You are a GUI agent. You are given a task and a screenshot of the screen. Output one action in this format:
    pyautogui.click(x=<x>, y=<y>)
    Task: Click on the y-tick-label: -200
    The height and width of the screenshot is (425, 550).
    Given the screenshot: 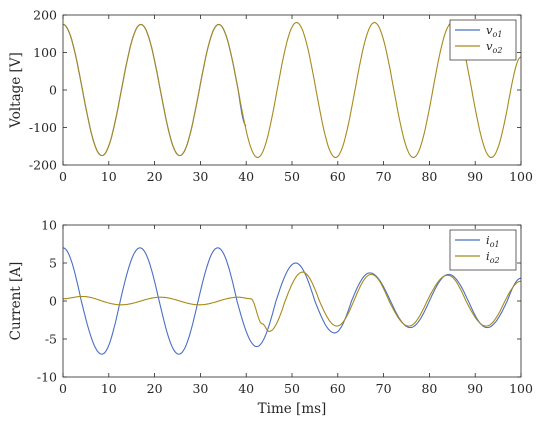 What is the action you would take?
    pyautogui.click(x=43, y=165)
    